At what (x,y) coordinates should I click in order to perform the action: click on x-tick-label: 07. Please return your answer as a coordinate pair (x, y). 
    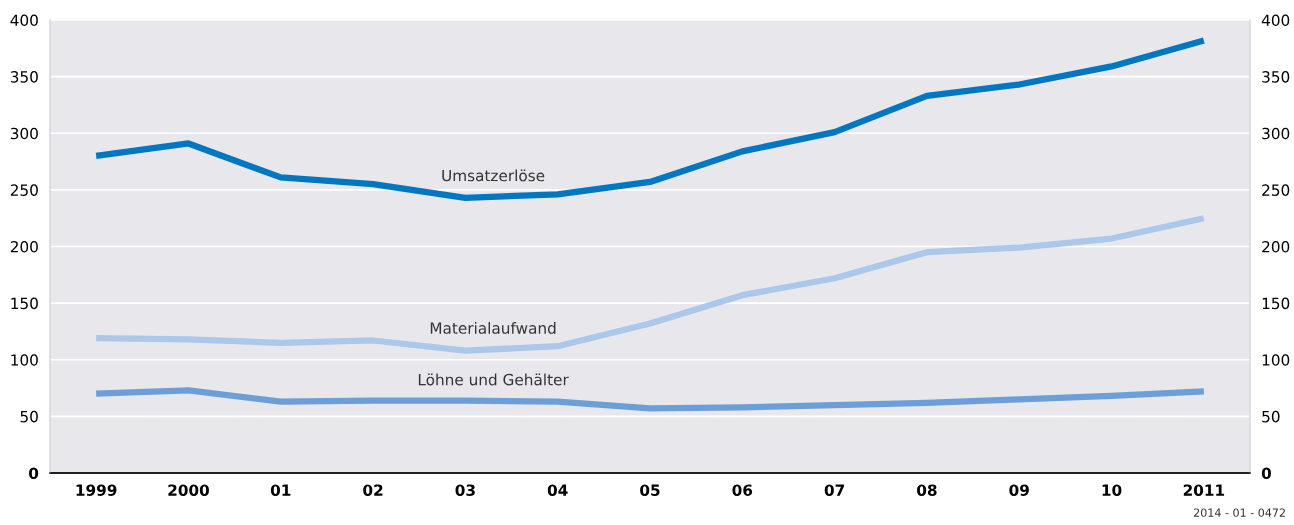
    Looking at the image, I should click on (834, 490).